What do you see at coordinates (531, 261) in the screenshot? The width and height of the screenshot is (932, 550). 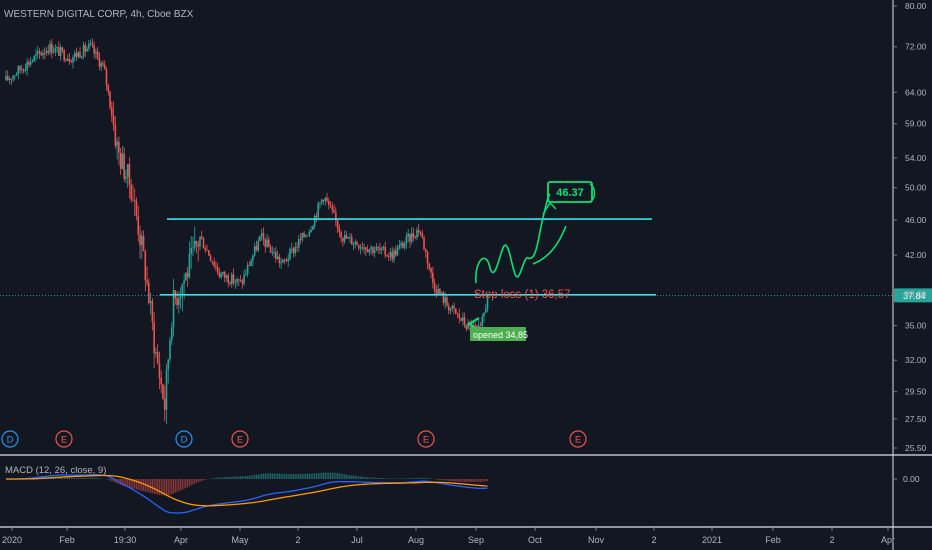 I see `drawing-annotations: 46.37 Stop loss (1) 36,57 opened 34,85` at bounding box center [531, 261].